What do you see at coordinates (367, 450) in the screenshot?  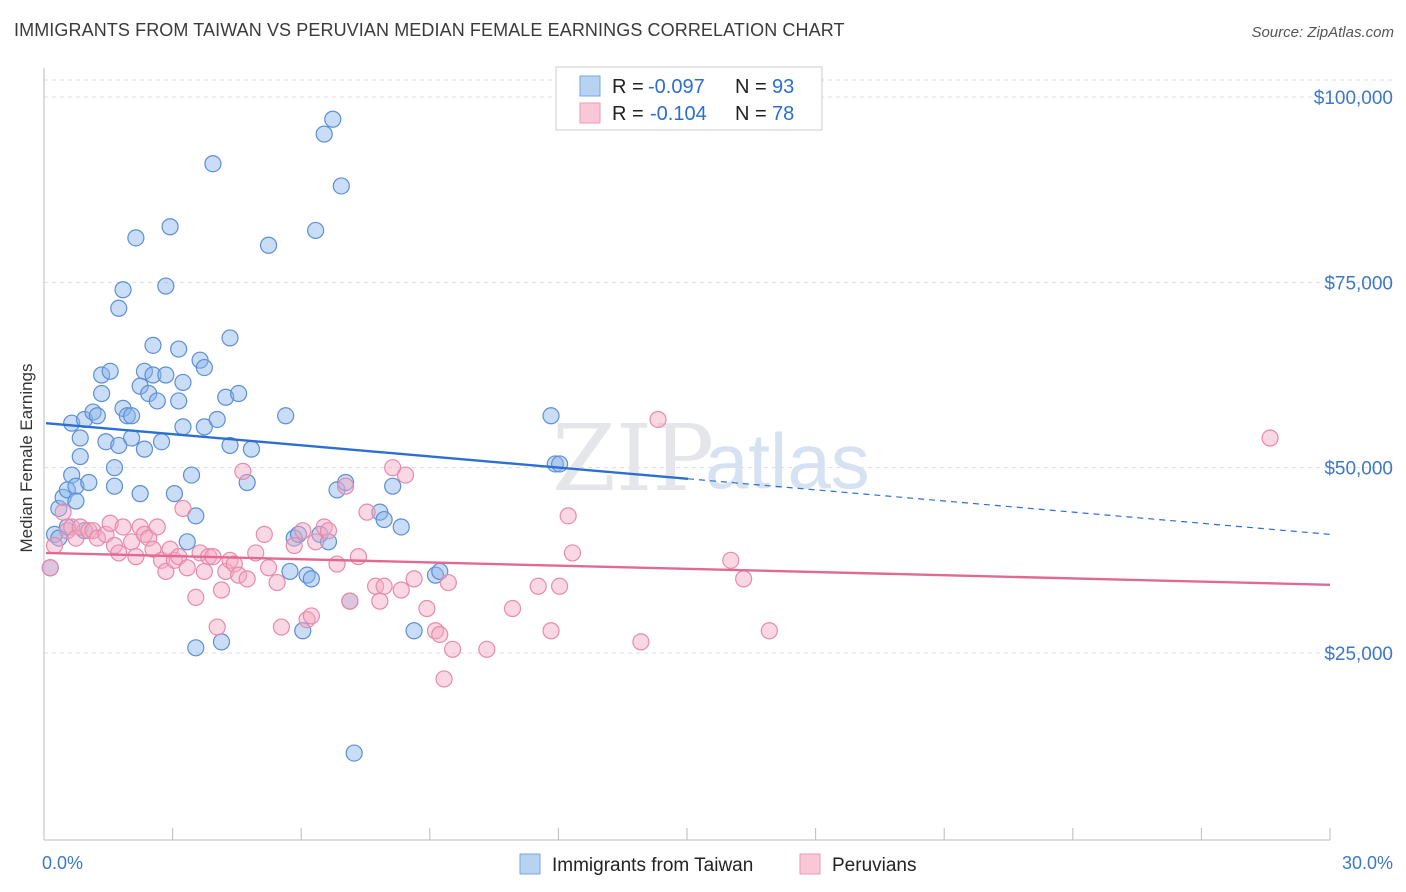 I see `taiwan-trend-line` at bounding box center [367, 450].